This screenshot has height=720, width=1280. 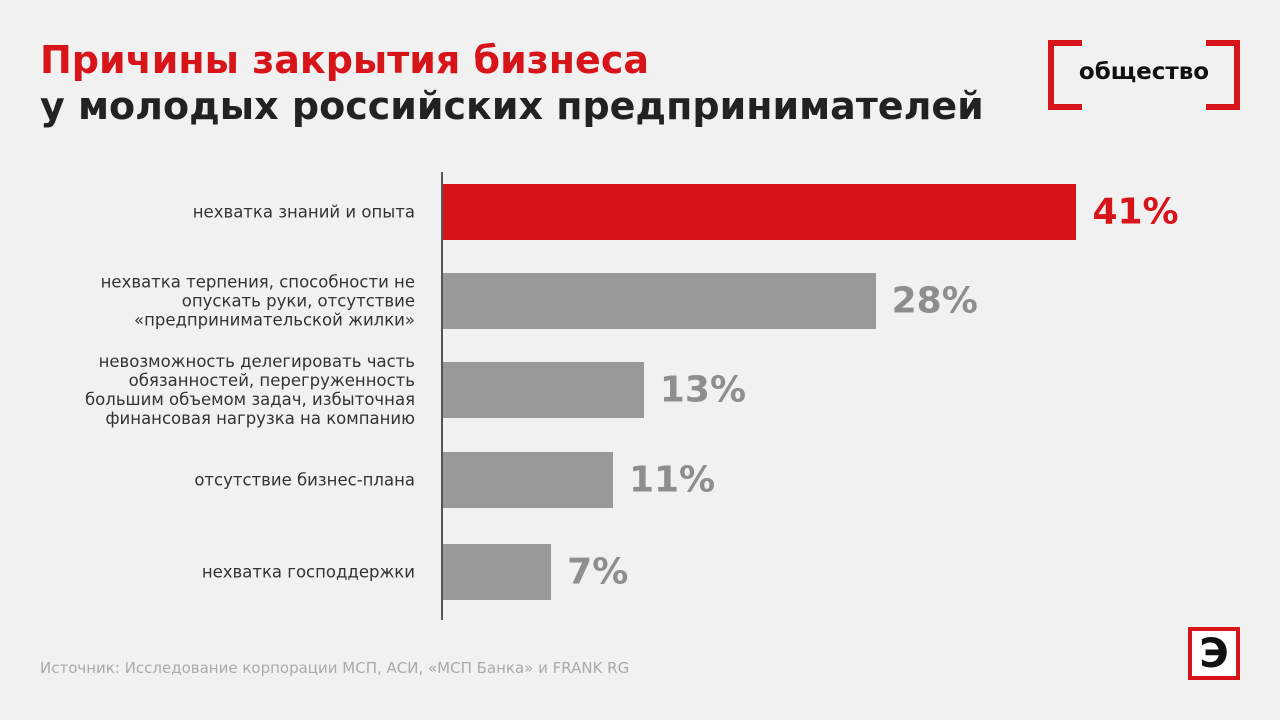 I want to click on section-tag: общество, so click(x=1144, y=75).